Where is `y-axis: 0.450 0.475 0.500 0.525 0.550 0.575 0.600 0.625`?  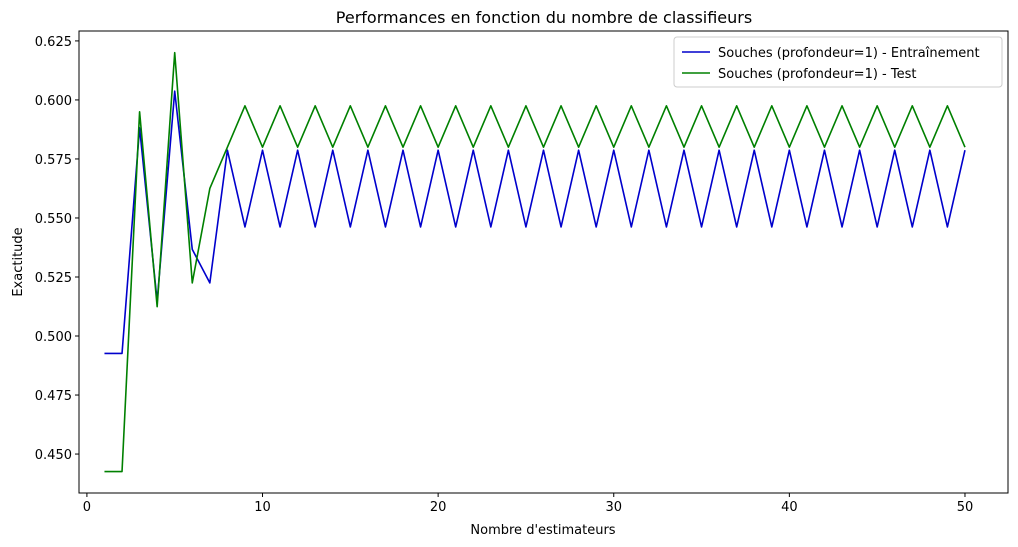
y-axis: 0.450 0.475 0.500 0.525 0.550 0.575 0.600 0.625 is located at coordinates (57, 249).